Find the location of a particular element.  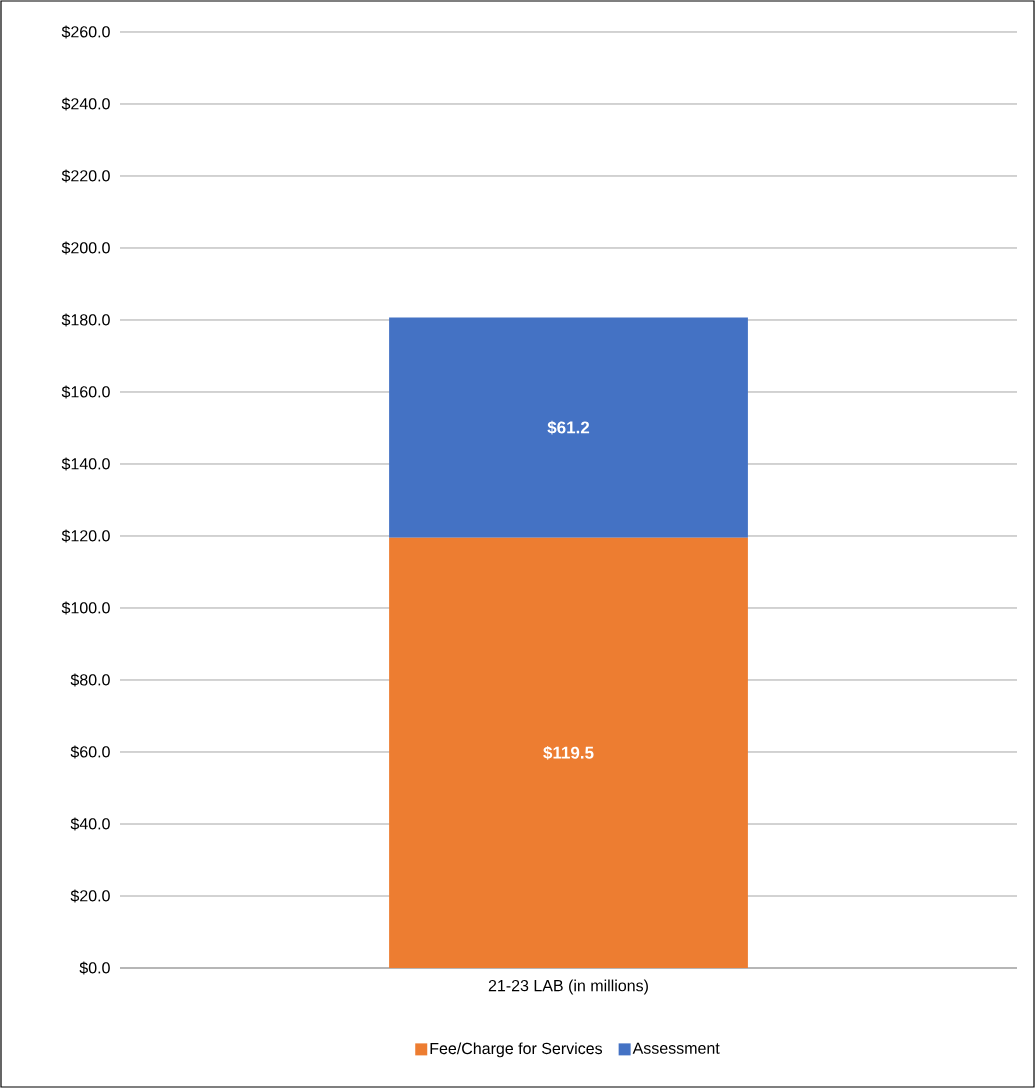

x-tick-label: 21-23 LAB (in millions) is located at coordinates (568, 987).